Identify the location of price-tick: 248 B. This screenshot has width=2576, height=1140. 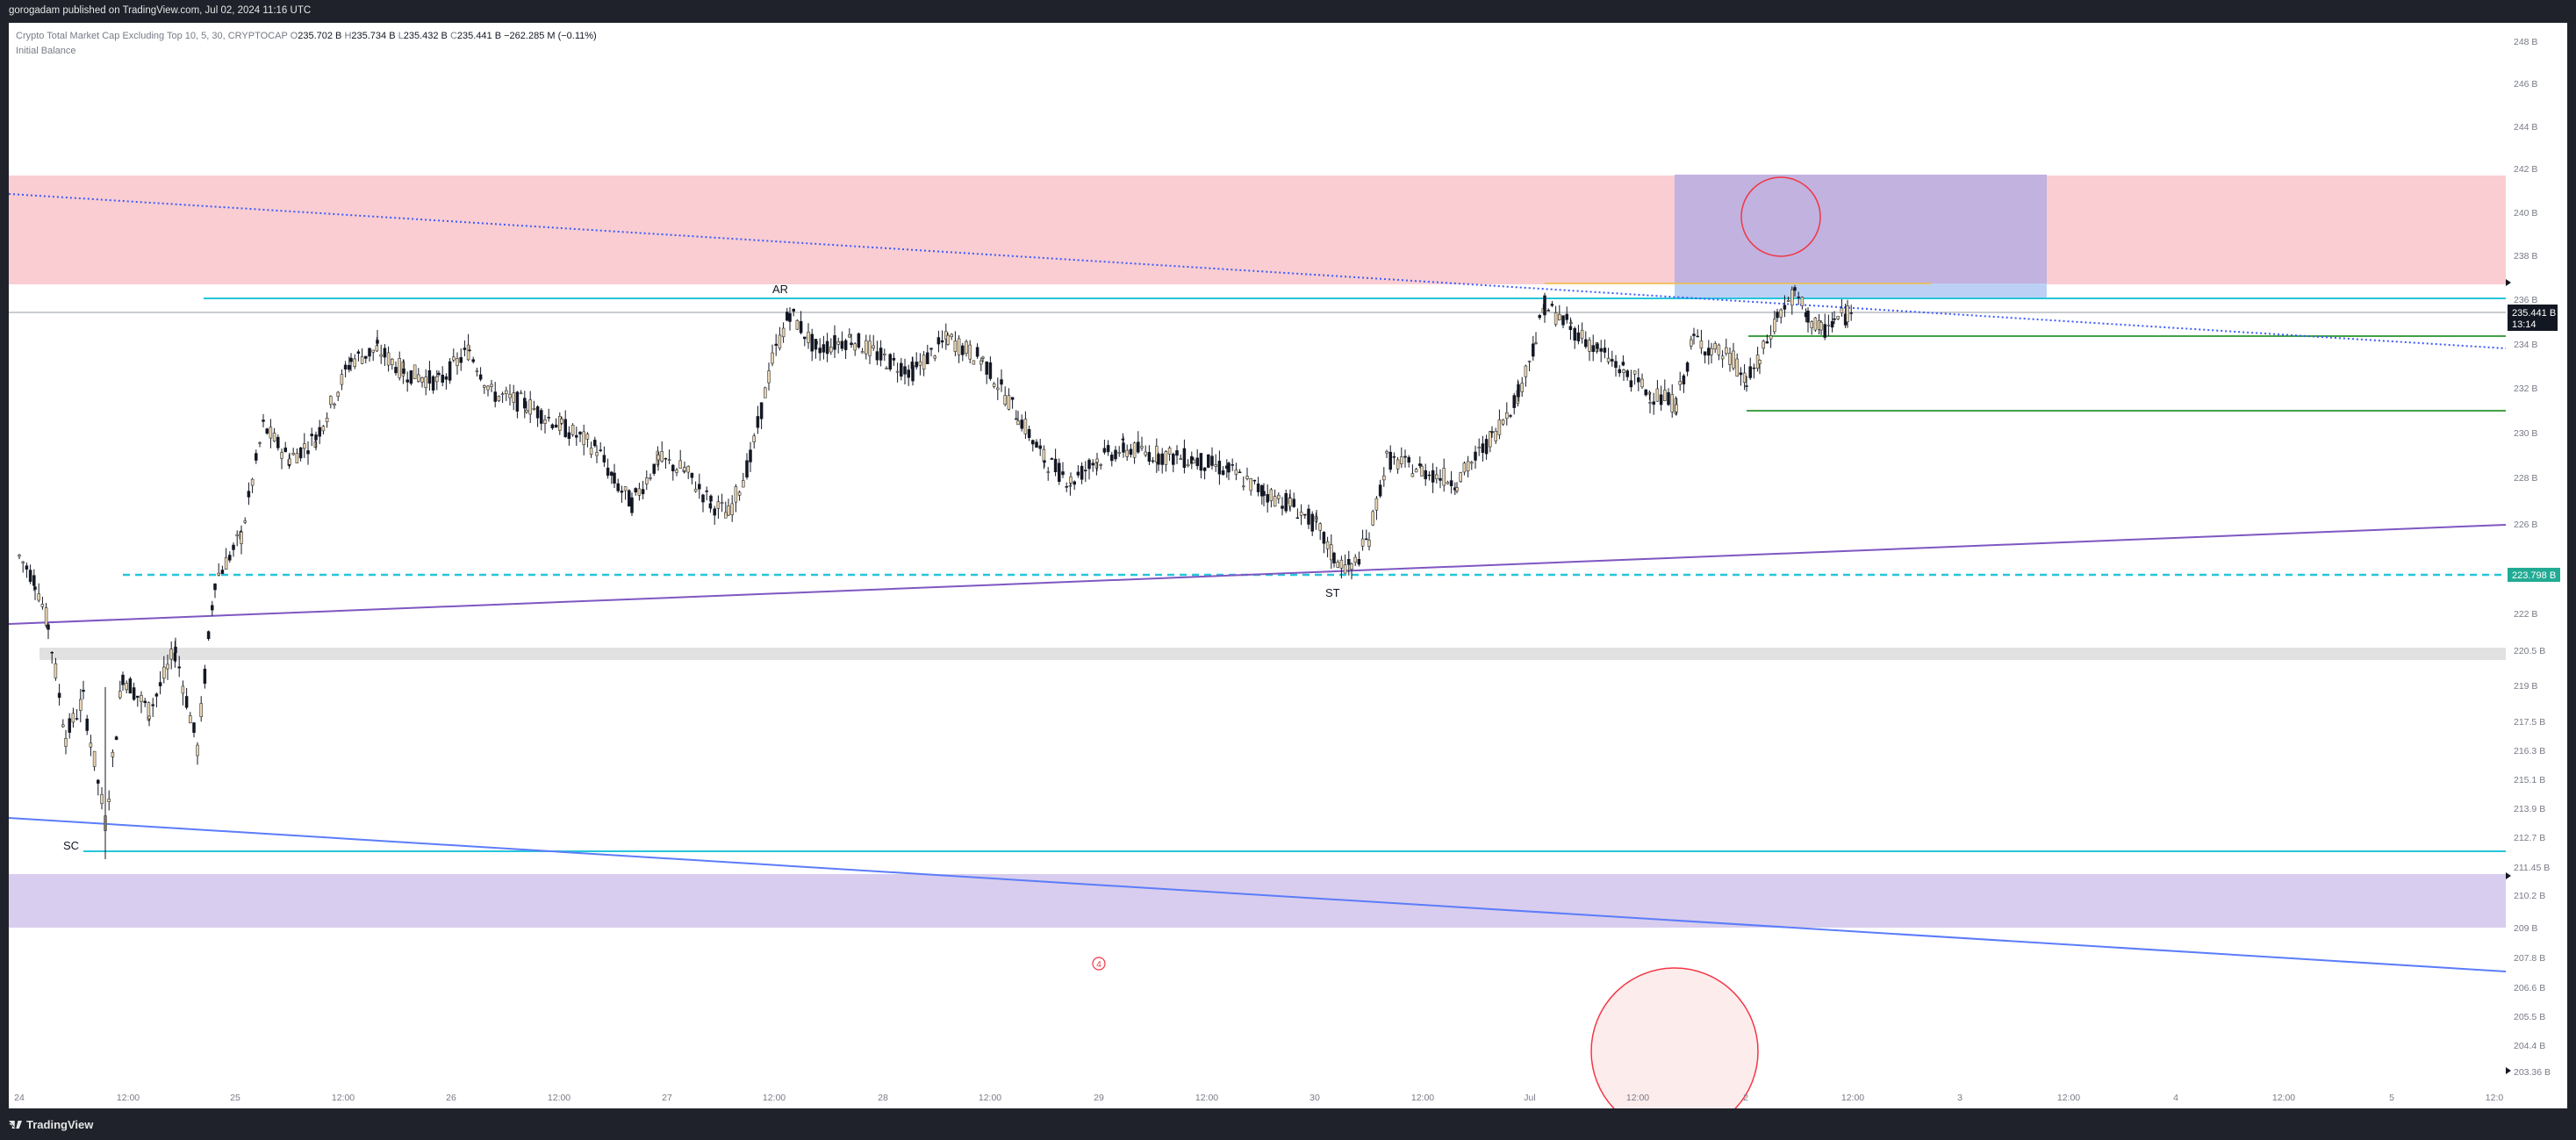
(2525, 42).